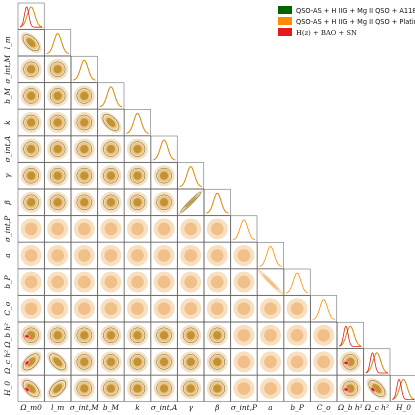 The height and width of the screenshot is (415, 415). What do you see at coordinates (190, 407) in the screenshot?
I see `x-label-gamma: γ` at bounding box center [190, 407].